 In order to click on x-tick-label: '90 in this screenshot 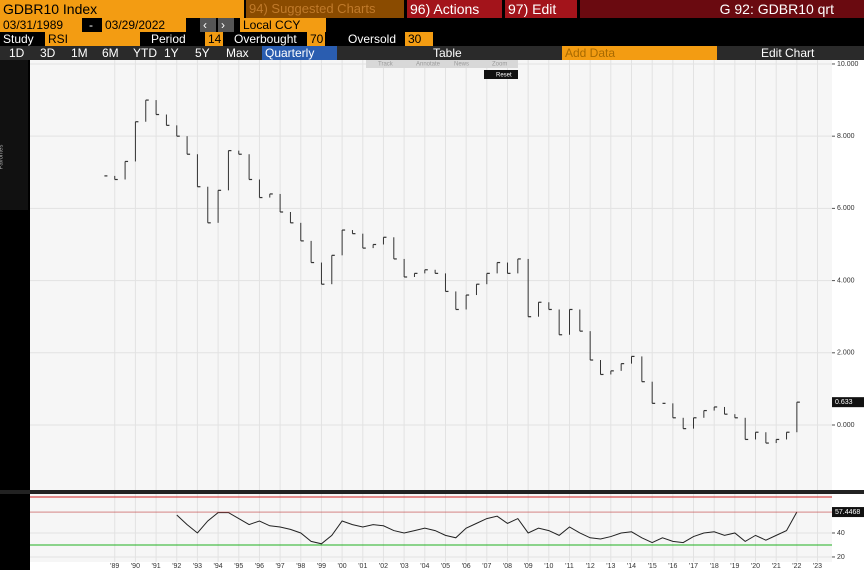, I will do `click(135, 566)`.